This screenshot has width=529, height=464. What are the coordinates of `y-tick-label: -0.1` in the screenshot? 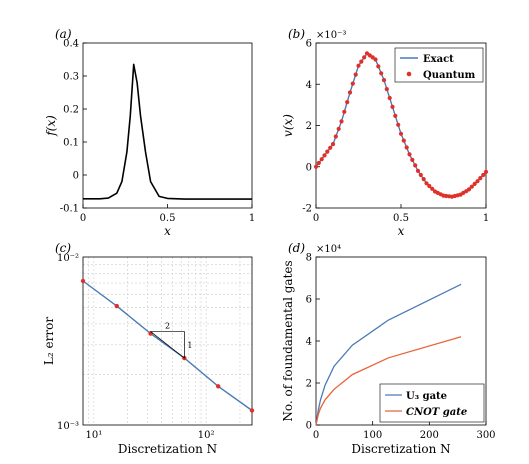 It's located at (69, 209).